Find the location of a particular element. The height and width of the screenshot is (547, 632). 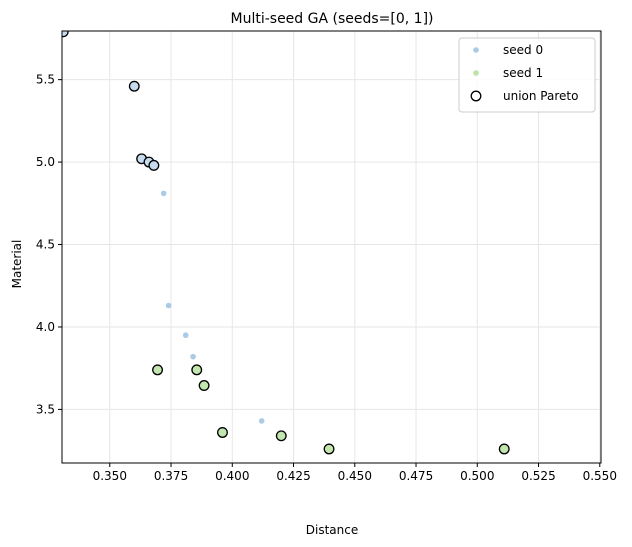

x-tick-label: 0.500 is located at coordinates (477, 476).